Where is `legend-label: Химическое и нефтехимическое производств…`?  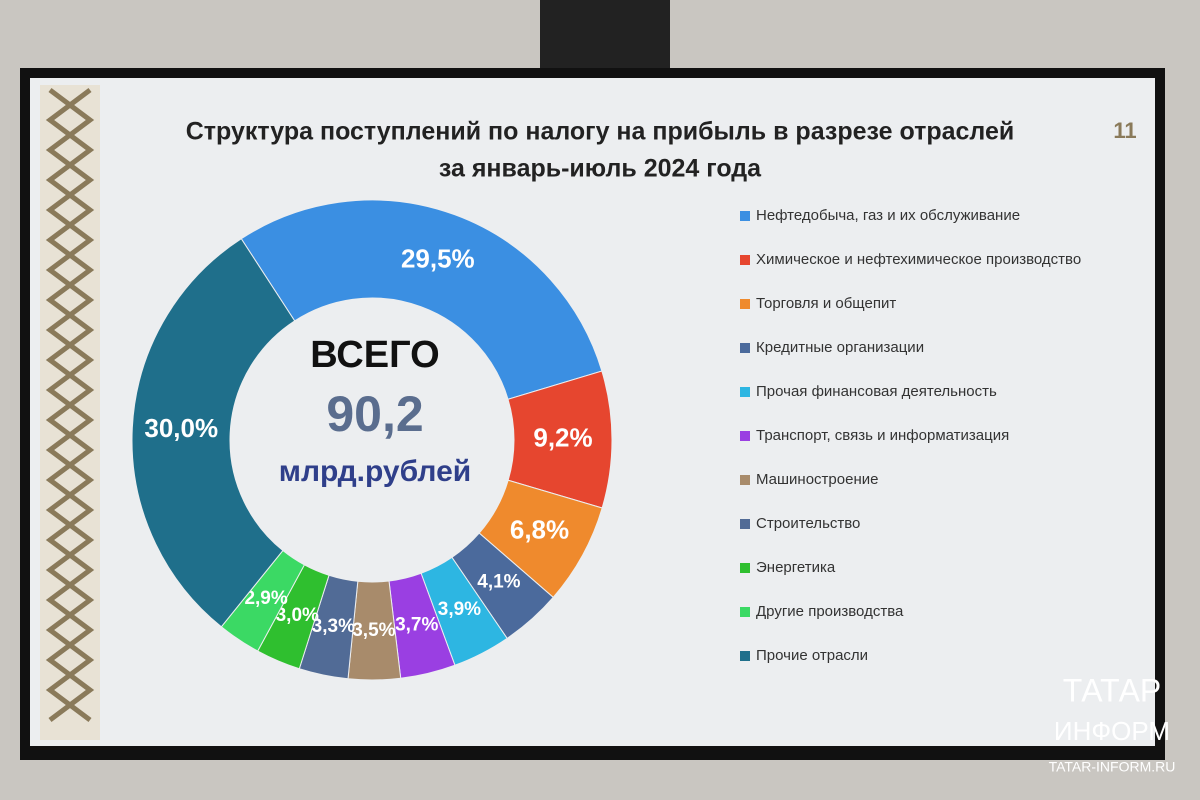
legend-label: Химическое и нефтехимическое производств… is located at coordinates (918, 259).